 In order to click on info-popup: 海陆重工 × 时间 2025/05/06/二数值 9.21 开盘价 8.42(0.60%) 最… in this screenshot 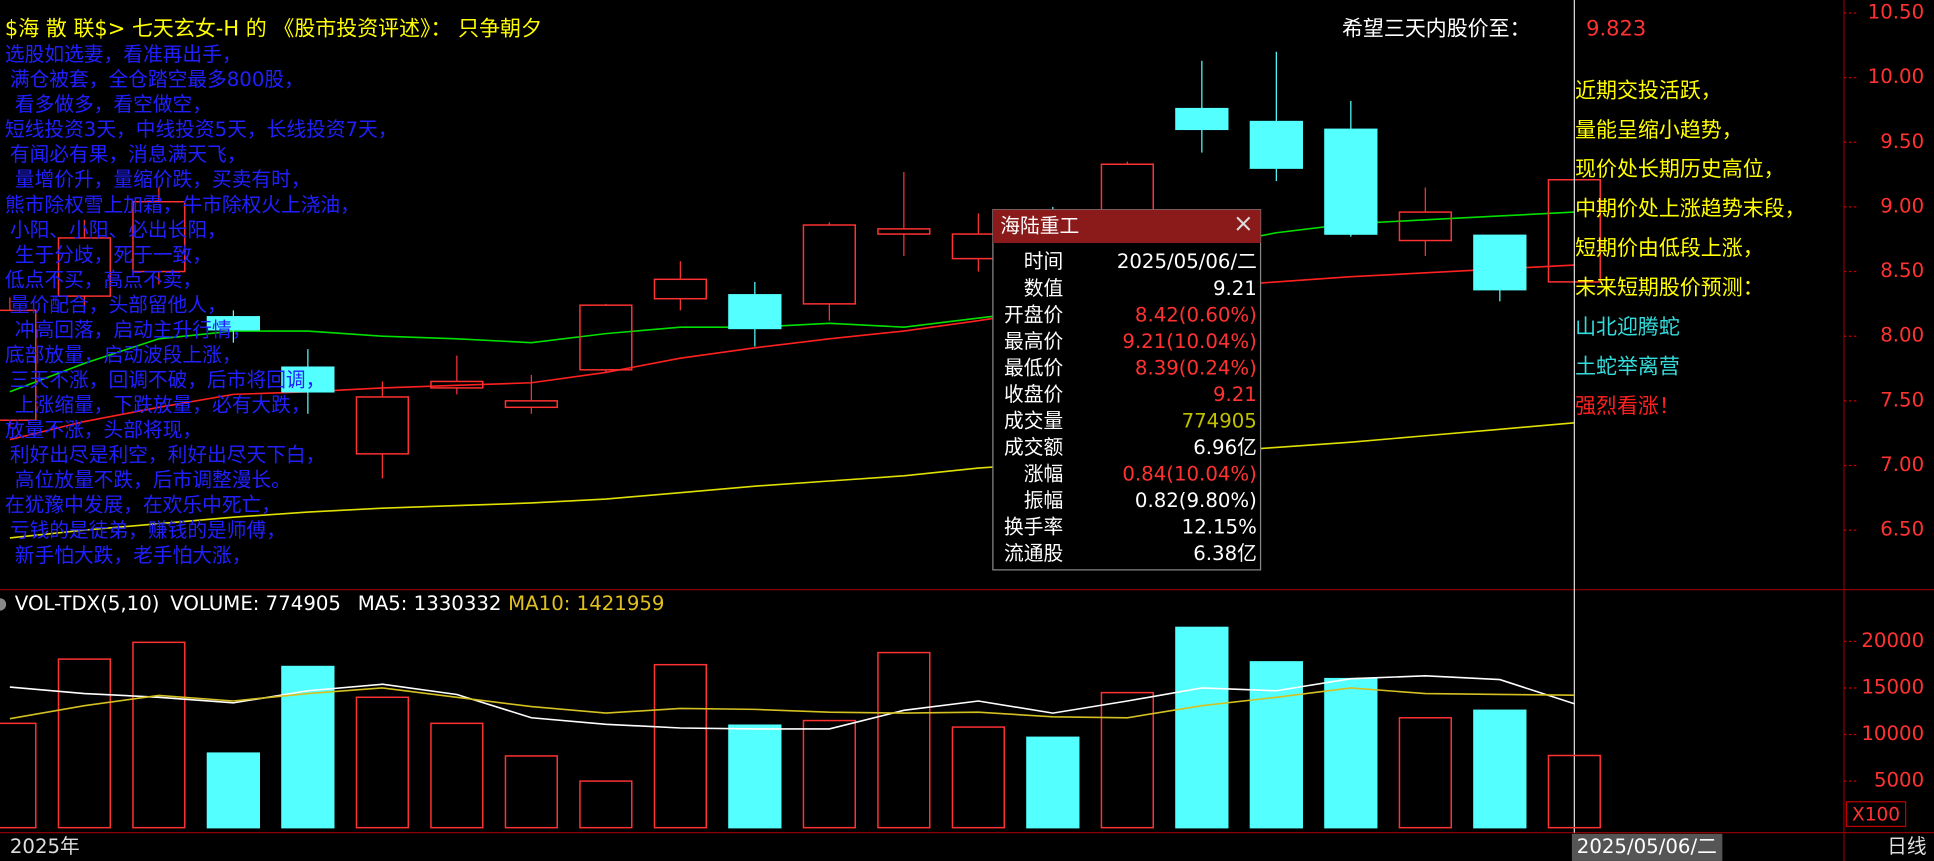, I will do `click(1127, 390)`.